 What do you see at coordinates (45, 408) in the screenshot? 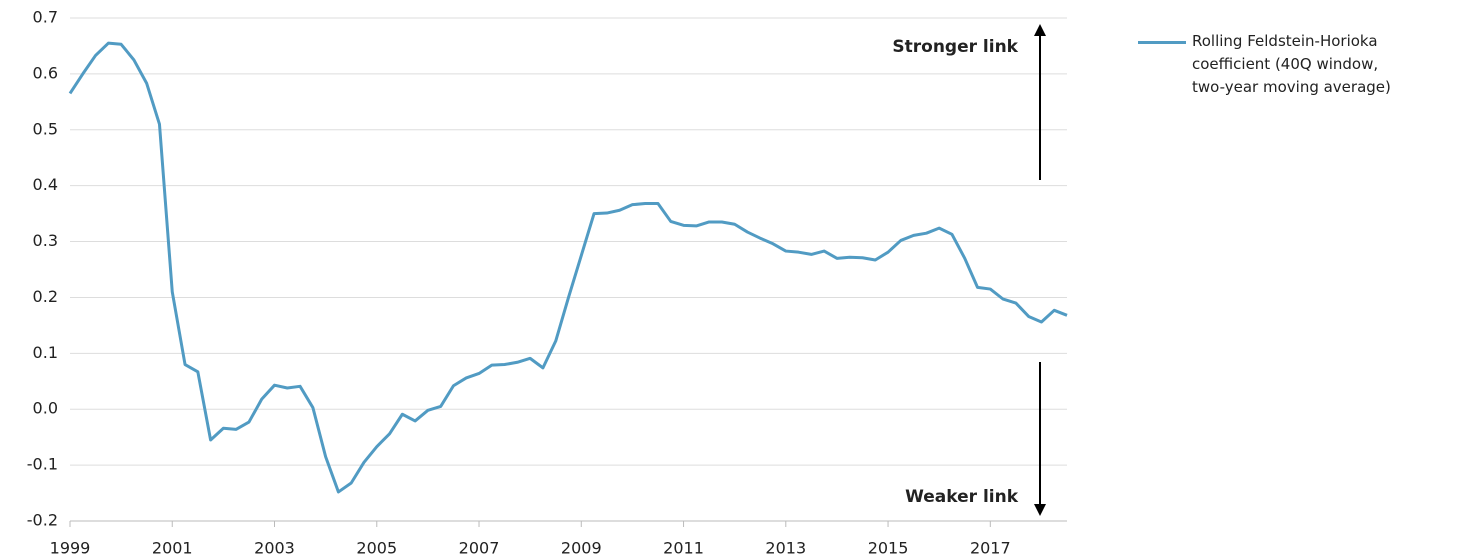
I see `y-tick-label: 0.0` at bounding box center [45, 408].